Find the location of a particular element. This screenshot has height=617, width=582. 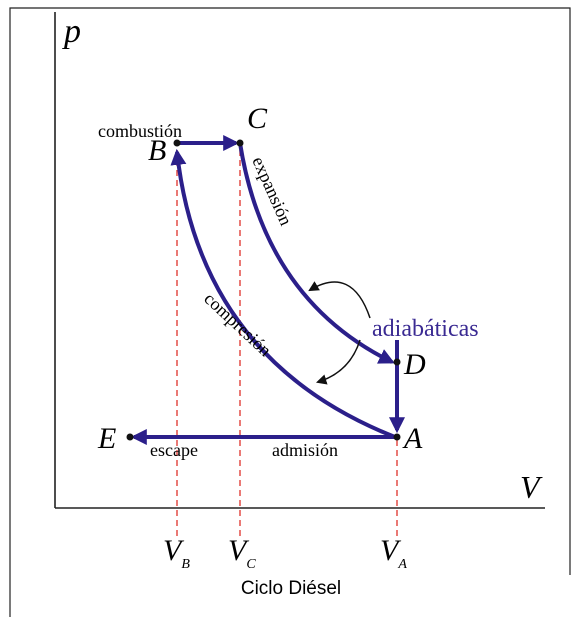

point-label: D is located at coordinates (414, 364).